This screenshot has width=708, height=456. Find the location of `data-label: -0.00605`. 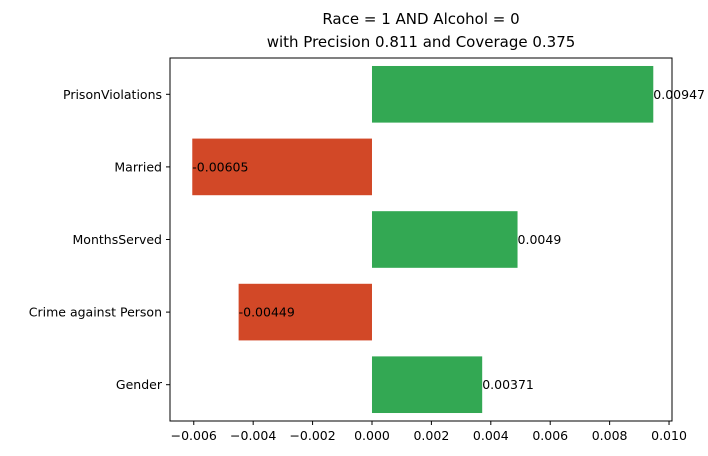

data-label: -0.00605 is located at coordinates (220, 166).